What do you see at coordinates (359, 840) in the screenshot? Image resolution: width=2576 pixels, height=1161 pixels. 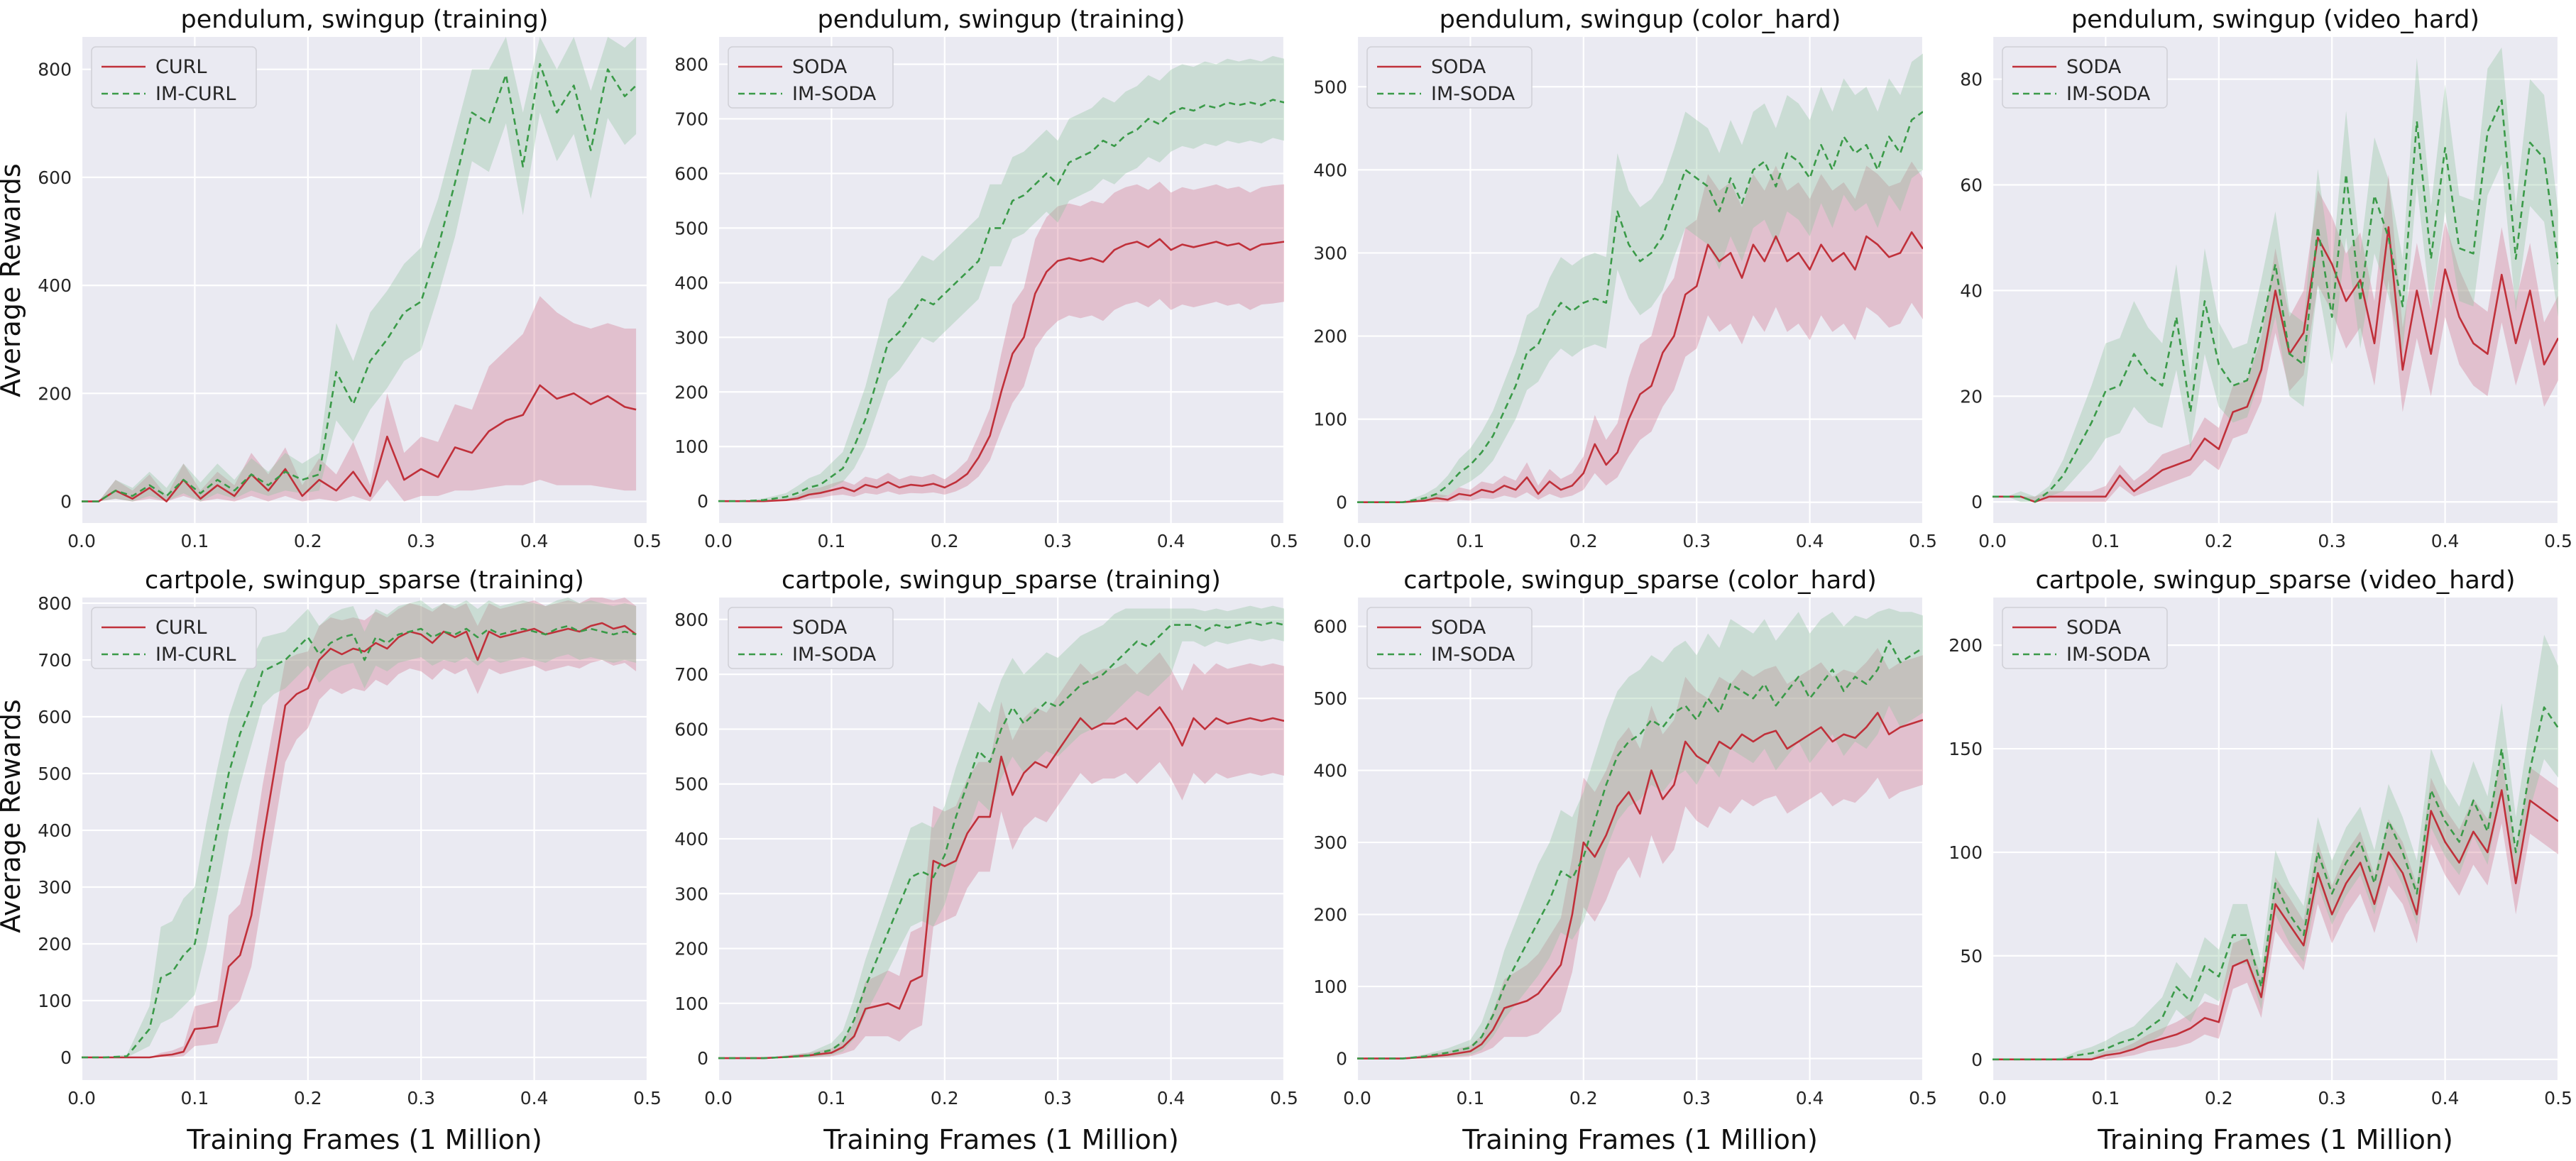 I see `series-line-curl` at bounding box center [359, 840].